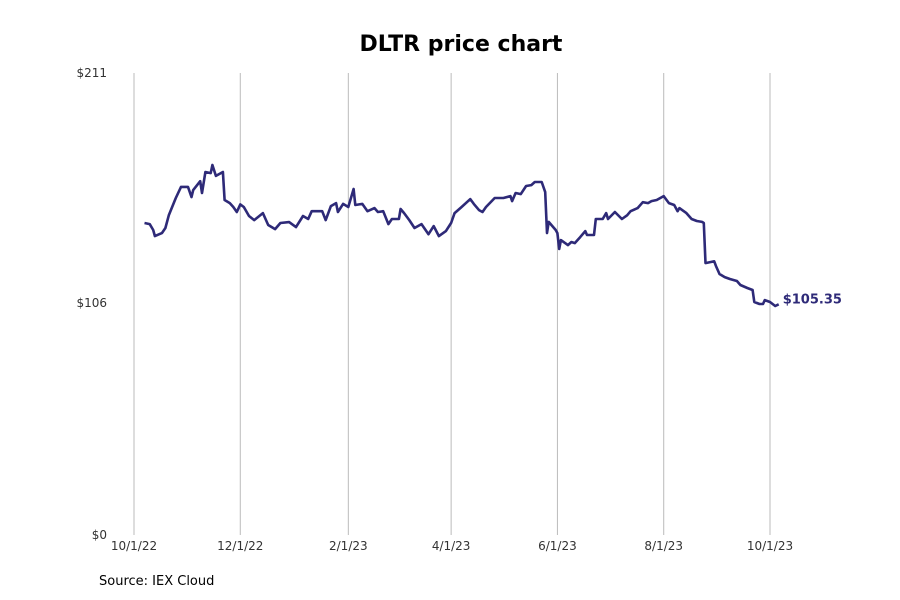 This screenshot has height=600, width=900. Describe the element at coordinates (461, 44) in the screenshot. I see `chart-title: DLTR price chart` at that location.